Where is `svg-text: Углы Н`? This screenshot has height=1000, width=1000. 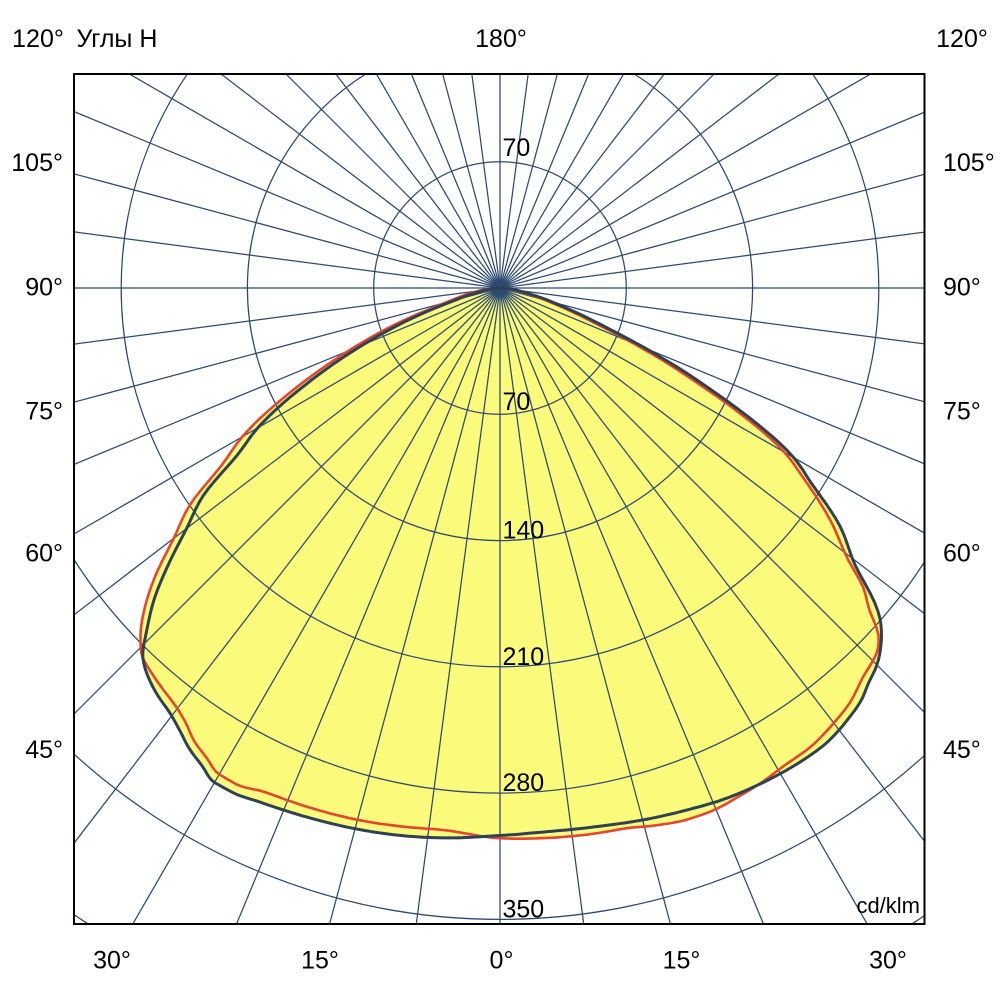
svg-text: Углы Н is located at coordinates (117, 39).